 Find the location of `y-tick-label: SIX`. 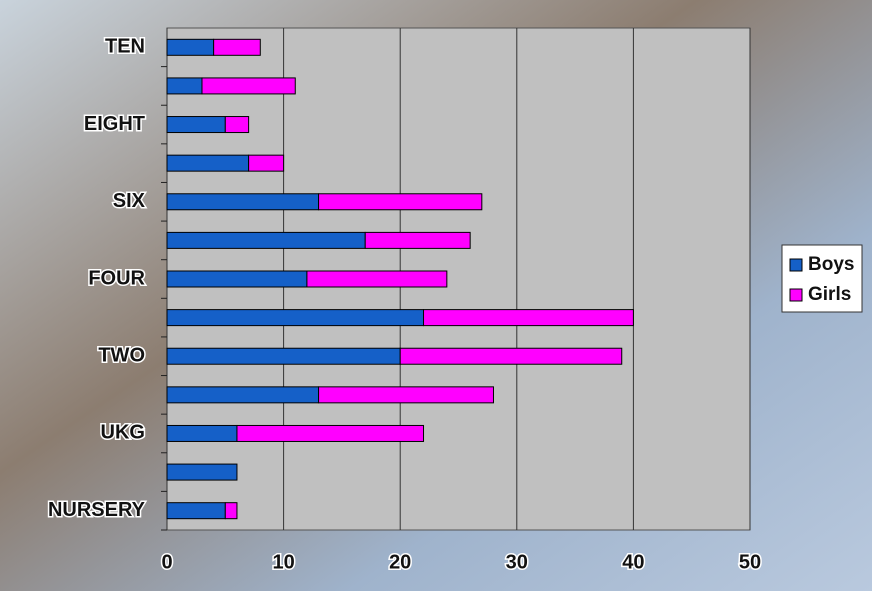

y-tick-label: SIX is located at coordinates (129, 201).